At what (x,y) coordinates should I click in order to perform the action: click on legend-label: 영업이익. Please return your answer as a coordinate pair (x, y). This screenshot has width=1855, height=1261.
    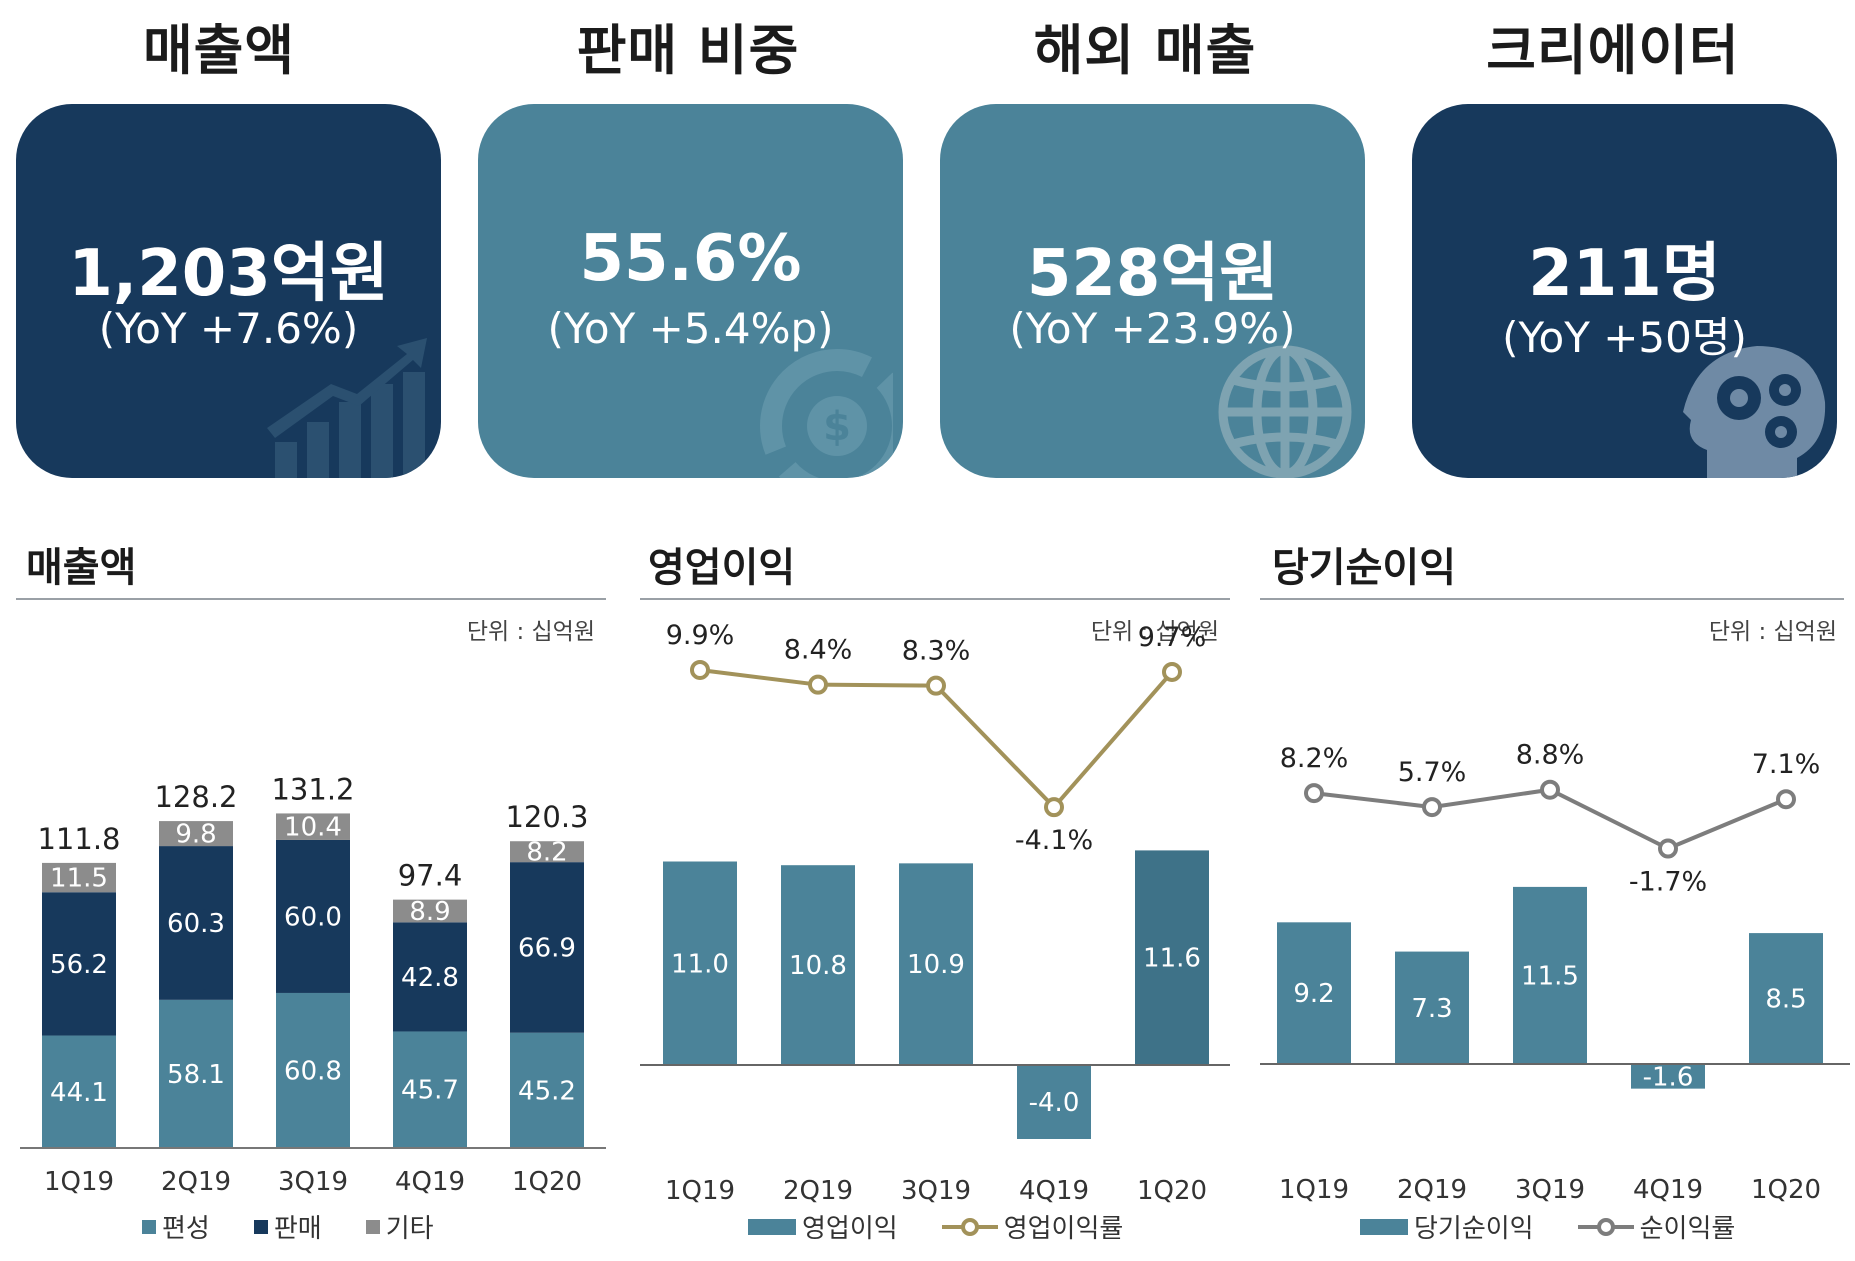
    Looking at the image, I should click on (850, 1229).